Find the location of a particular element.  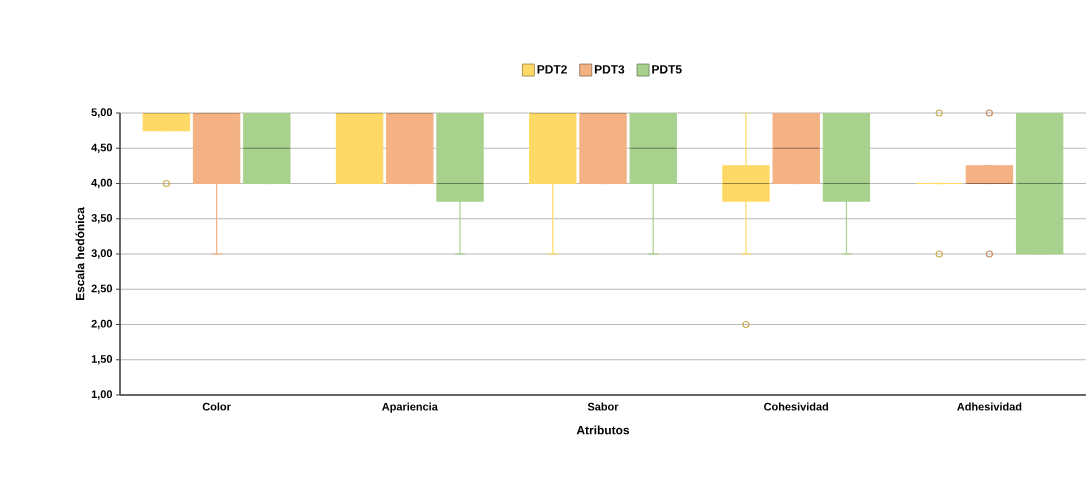

x-tick-label: Apariencia is located at coordinates (410, 407).